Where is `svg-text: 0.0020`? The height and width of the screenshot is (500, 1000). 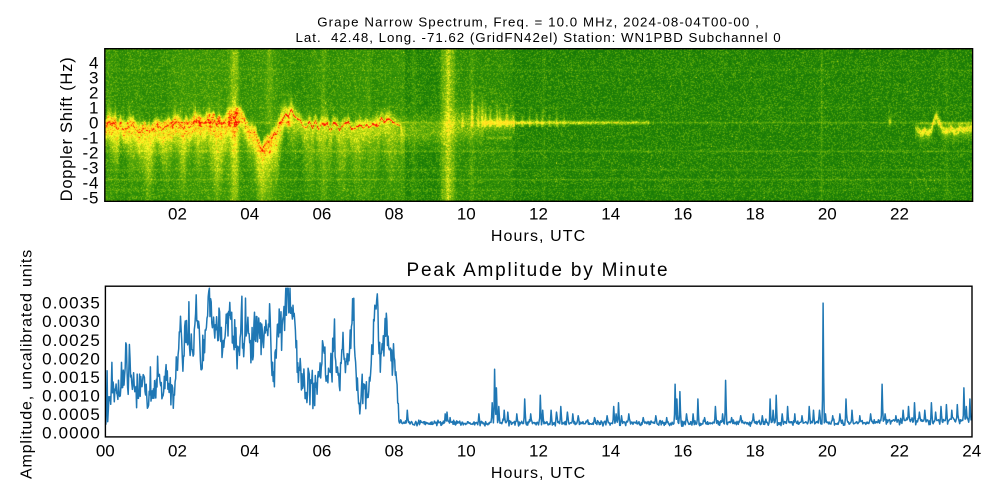
svg-text: 0.0020 is located at coordinates (71, 358).